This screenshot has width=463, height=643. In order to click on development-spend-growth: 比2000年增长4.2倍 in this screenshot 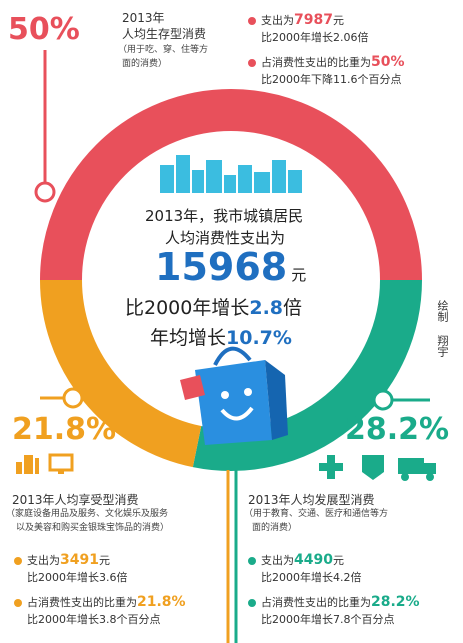, I will do `click(311, 577)`.